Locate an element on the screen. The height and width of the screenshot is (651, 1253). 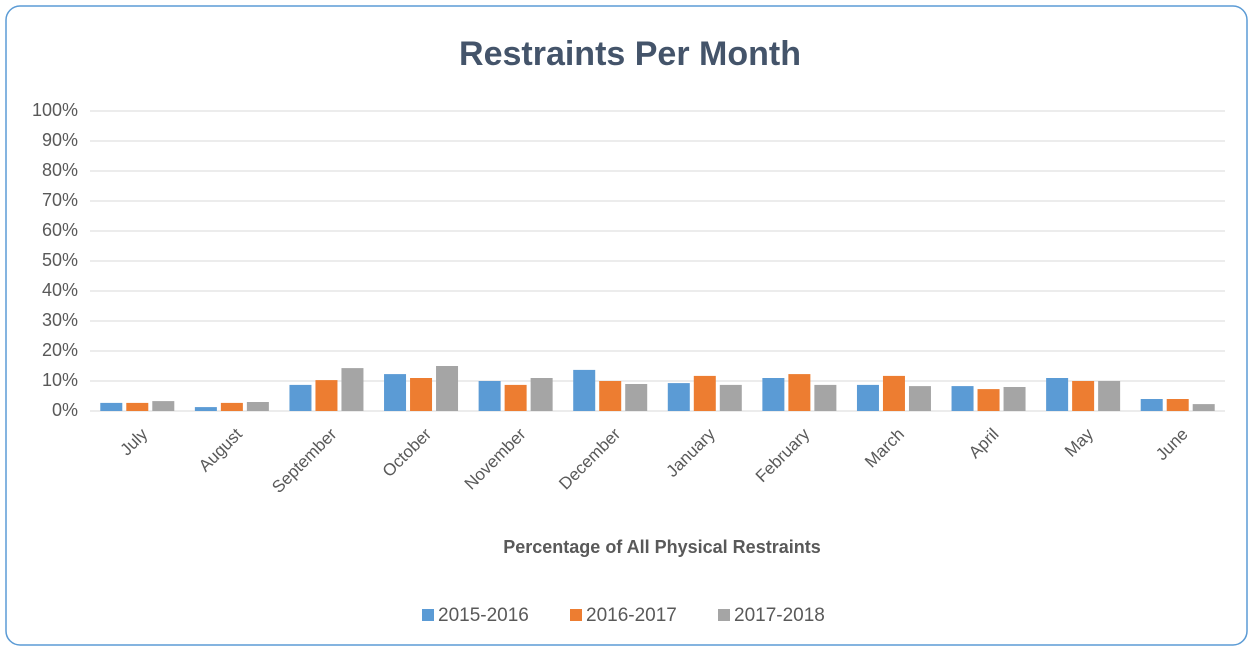
y-tick-label: 0% is located at coordinates (65, 410).